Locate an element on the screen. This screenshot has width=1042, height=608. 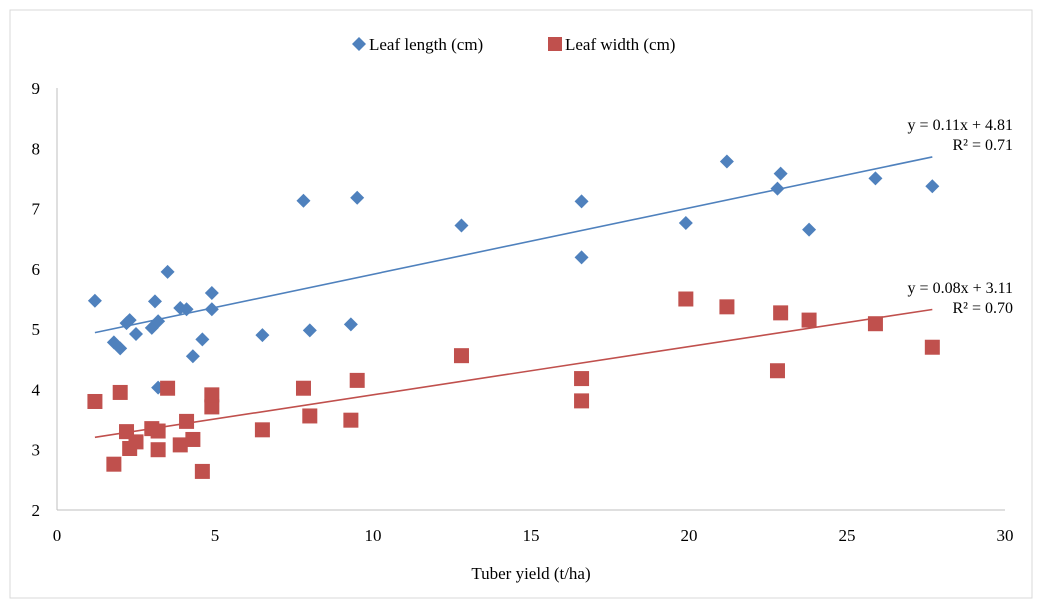
x-tick-label: 25 is located at coordinates (847, 535).